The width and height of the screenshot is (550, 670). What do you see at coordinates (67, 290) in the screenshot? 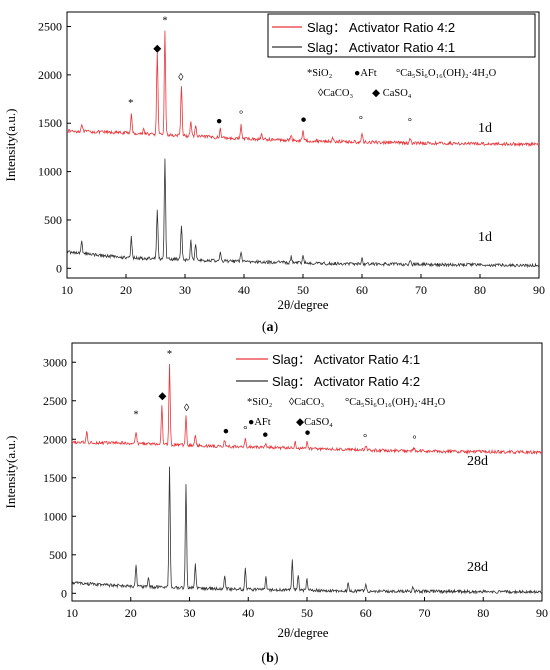
I see `x-tick-label-a: 10` at bounding box center [67, 290].